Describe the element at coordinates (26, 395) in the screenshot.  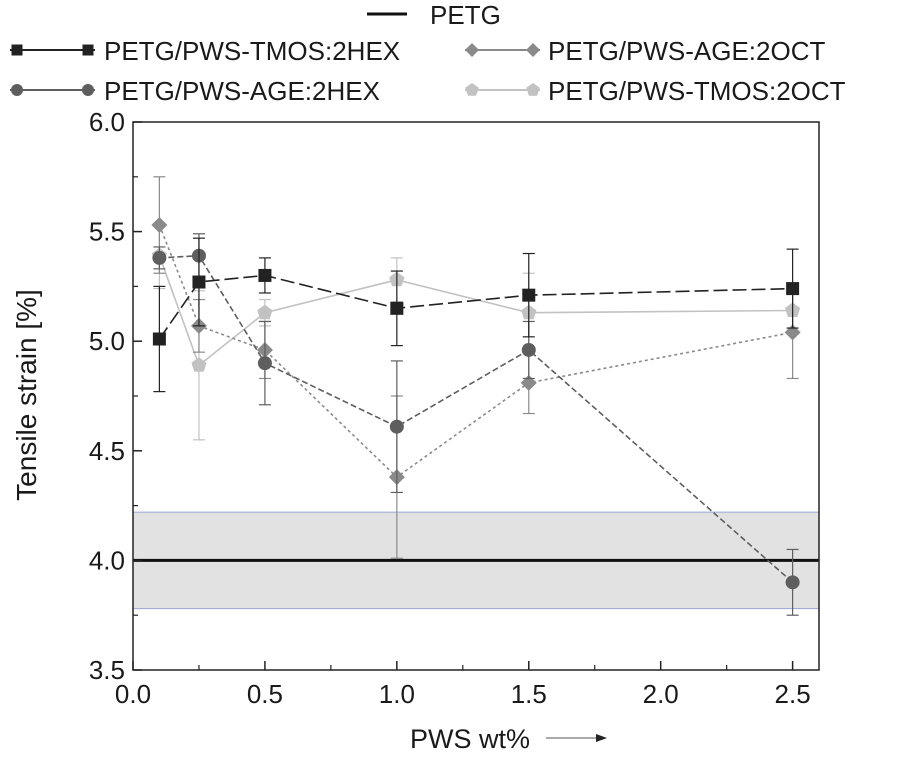
I see `y-axis-label: Tensile strain [%]` at that location.